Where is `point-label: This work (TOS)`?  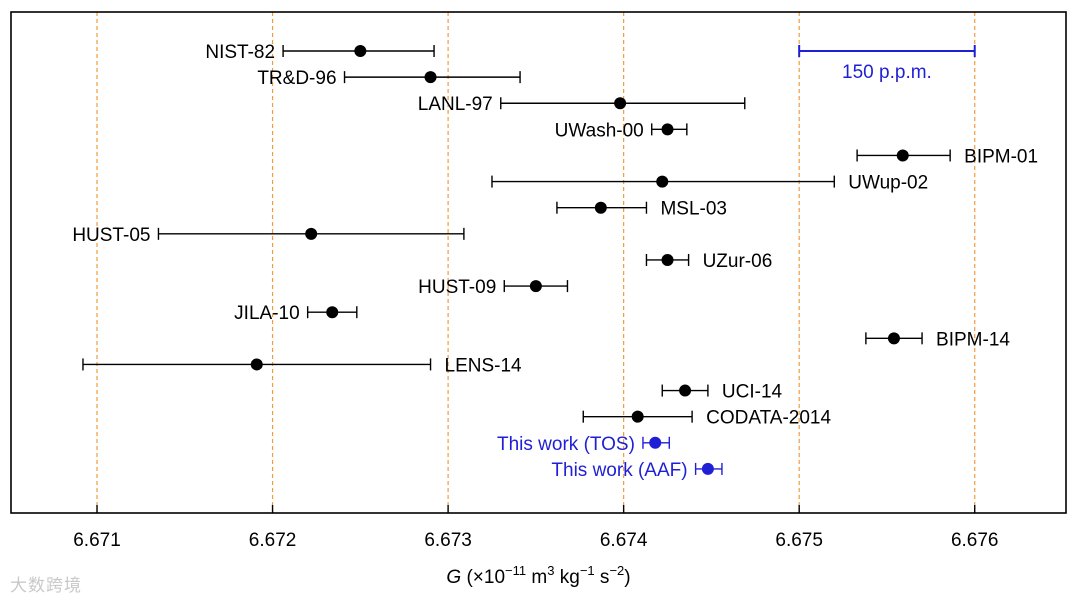
point-label: This work (TOS) is located at coordinates (566, 444).